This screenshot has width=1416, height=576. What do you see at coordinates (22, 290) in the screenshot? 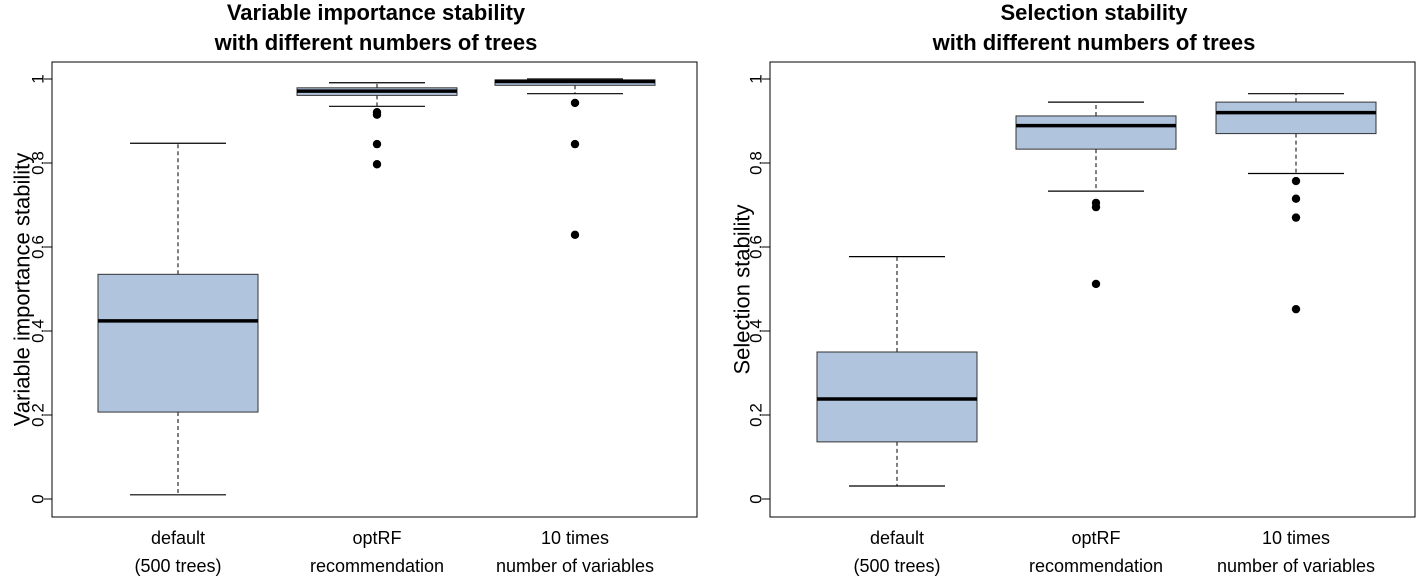
I see `y-axis-label: Variable importance stability` at bounding box center [22, 290].